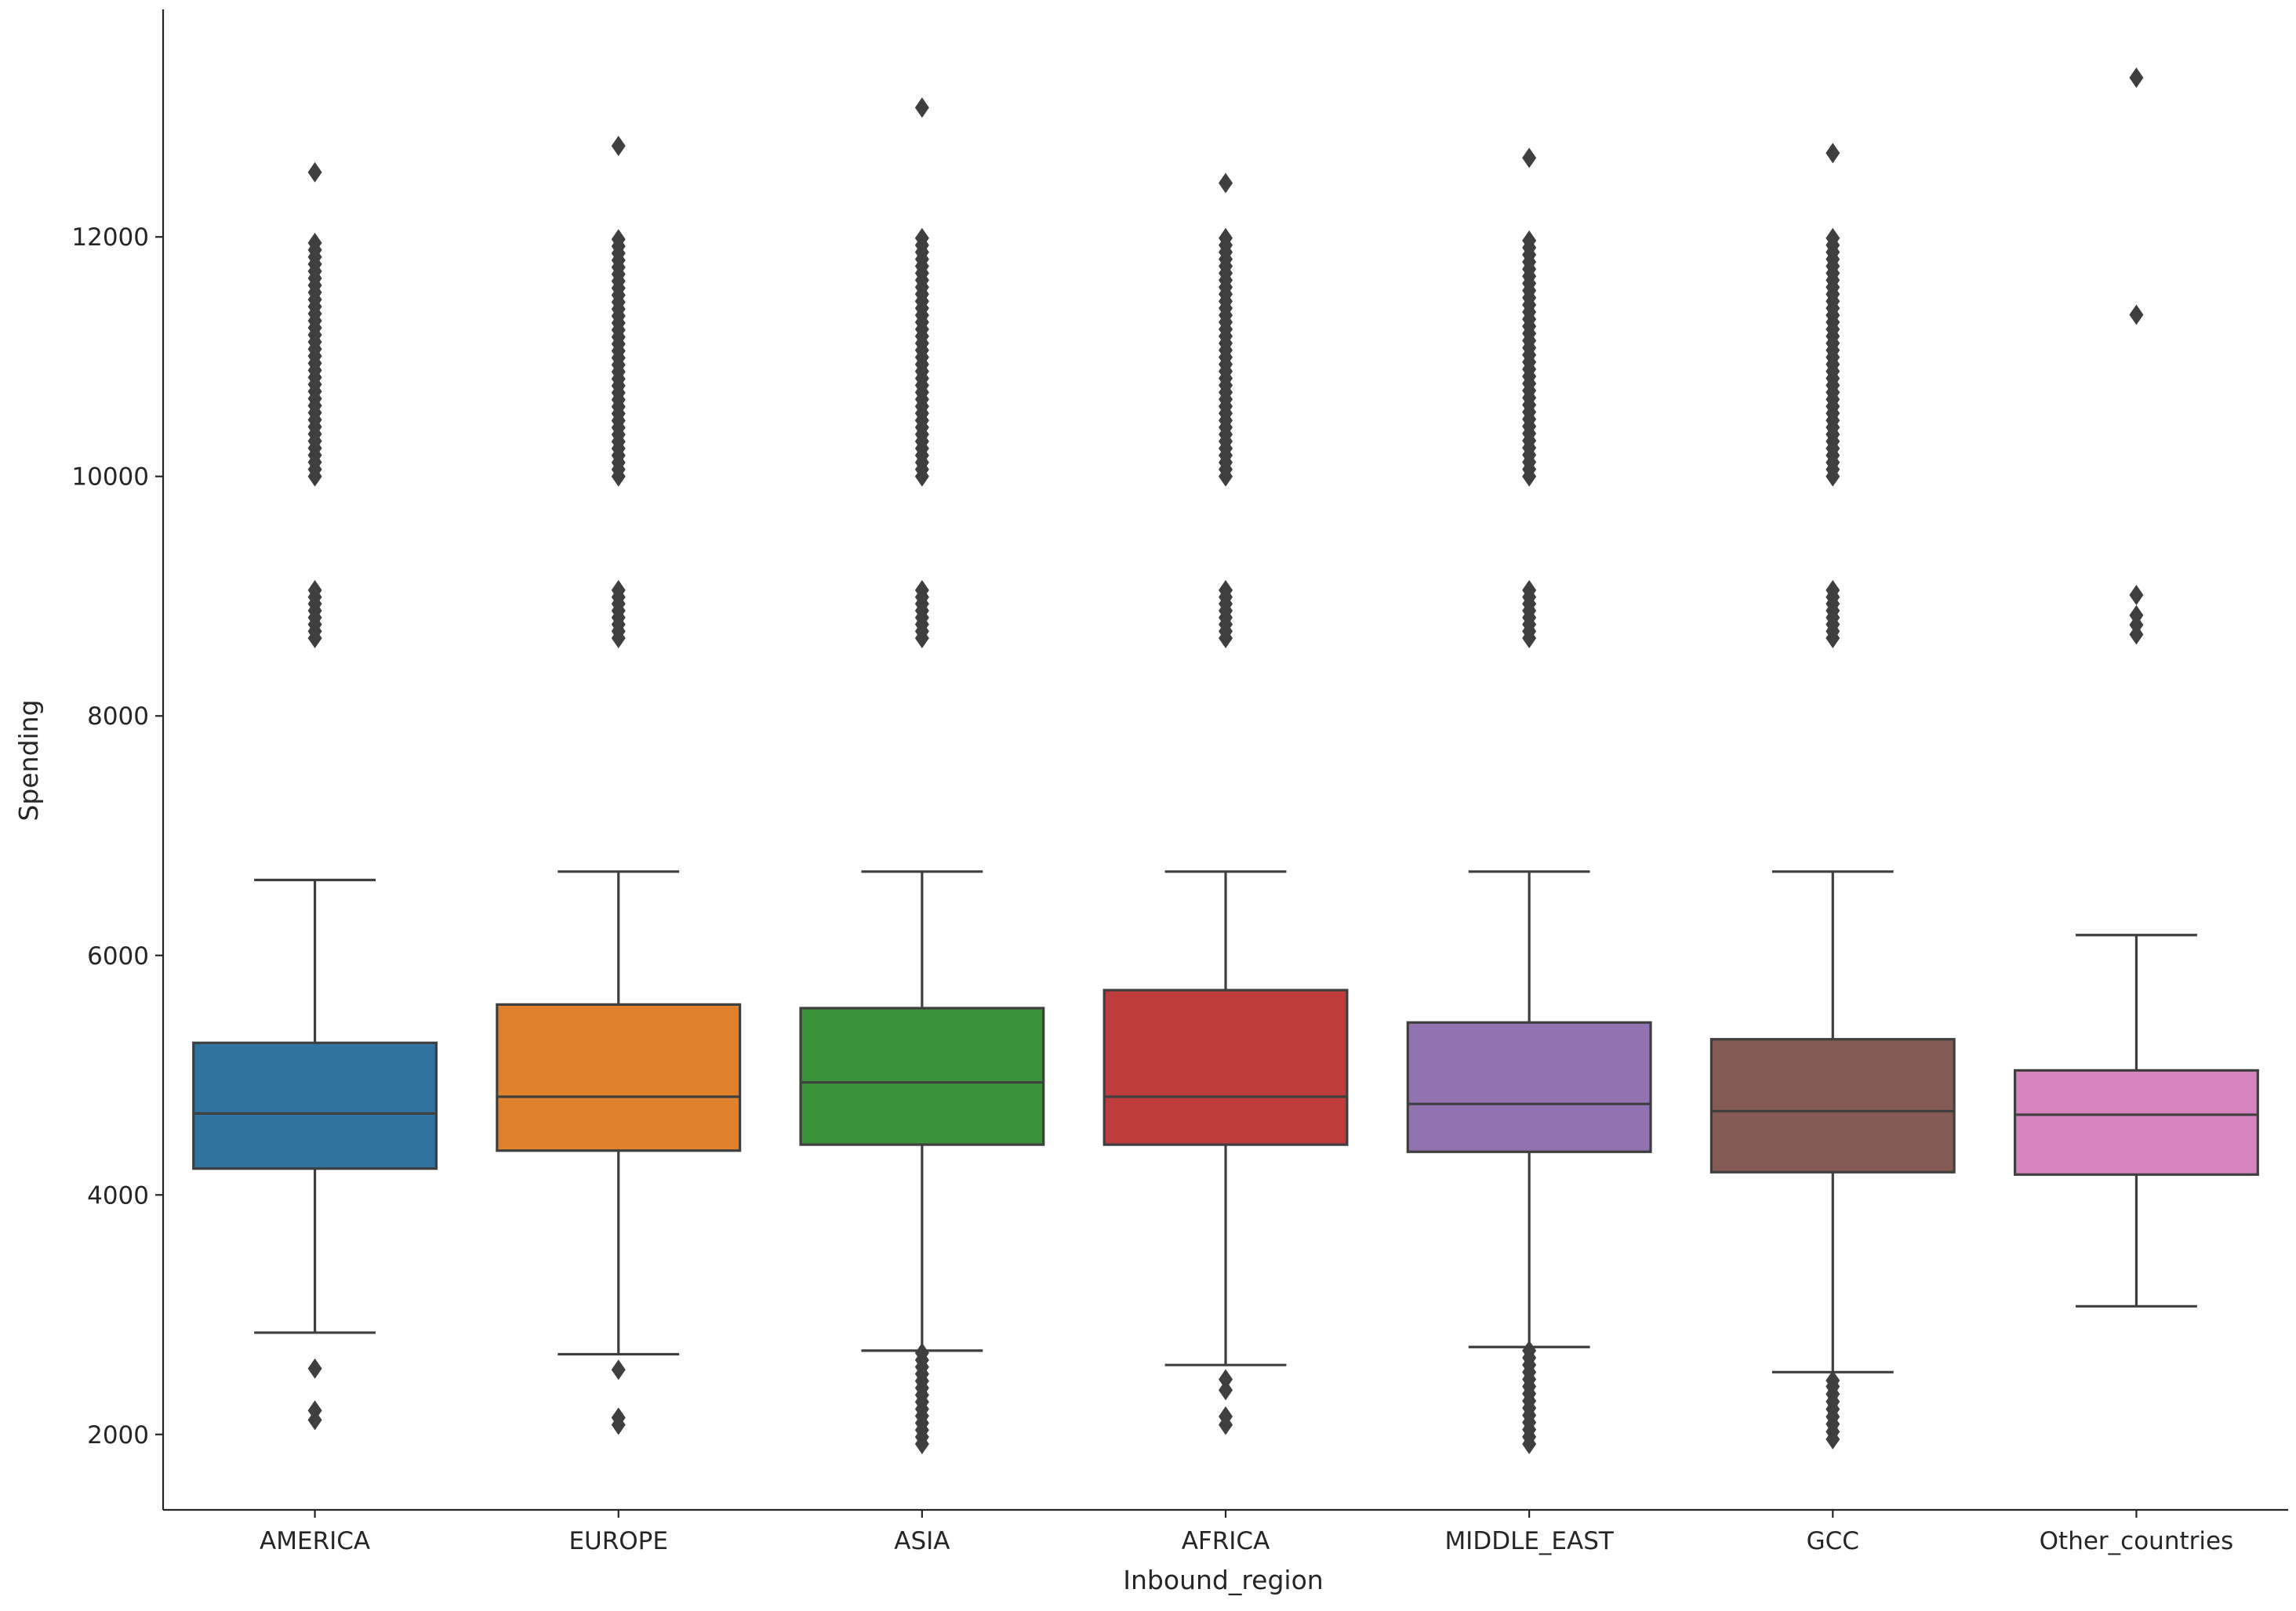  What do you see at coordinates (118, 1195) in the screenshot?
I see `y-tick-label: 4000` at bounding box center [118, 1195].